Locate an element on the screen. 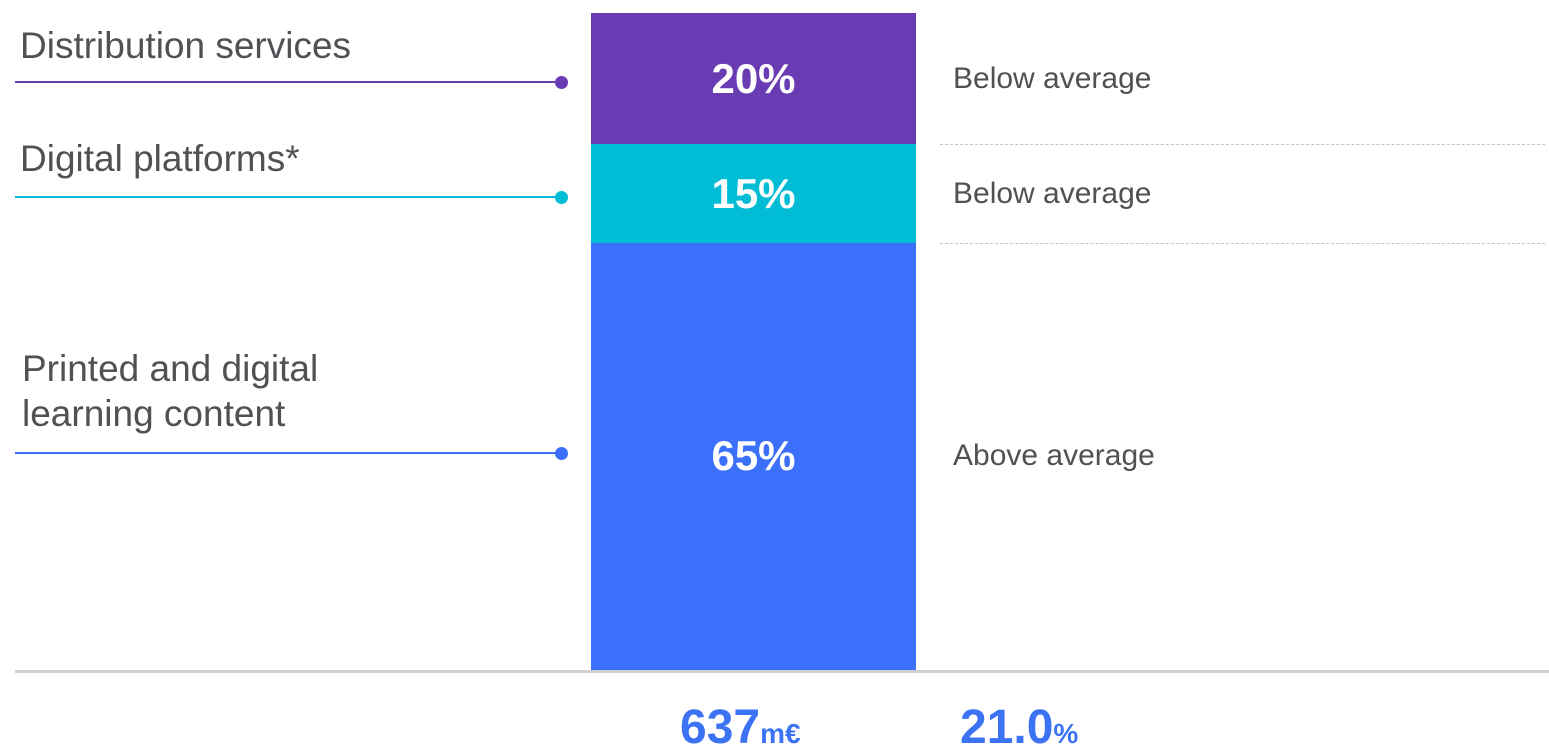 The width and height of the screenshot is (1549, 752). bar-segment-digital-platforms is located at coordinates (753, 193).